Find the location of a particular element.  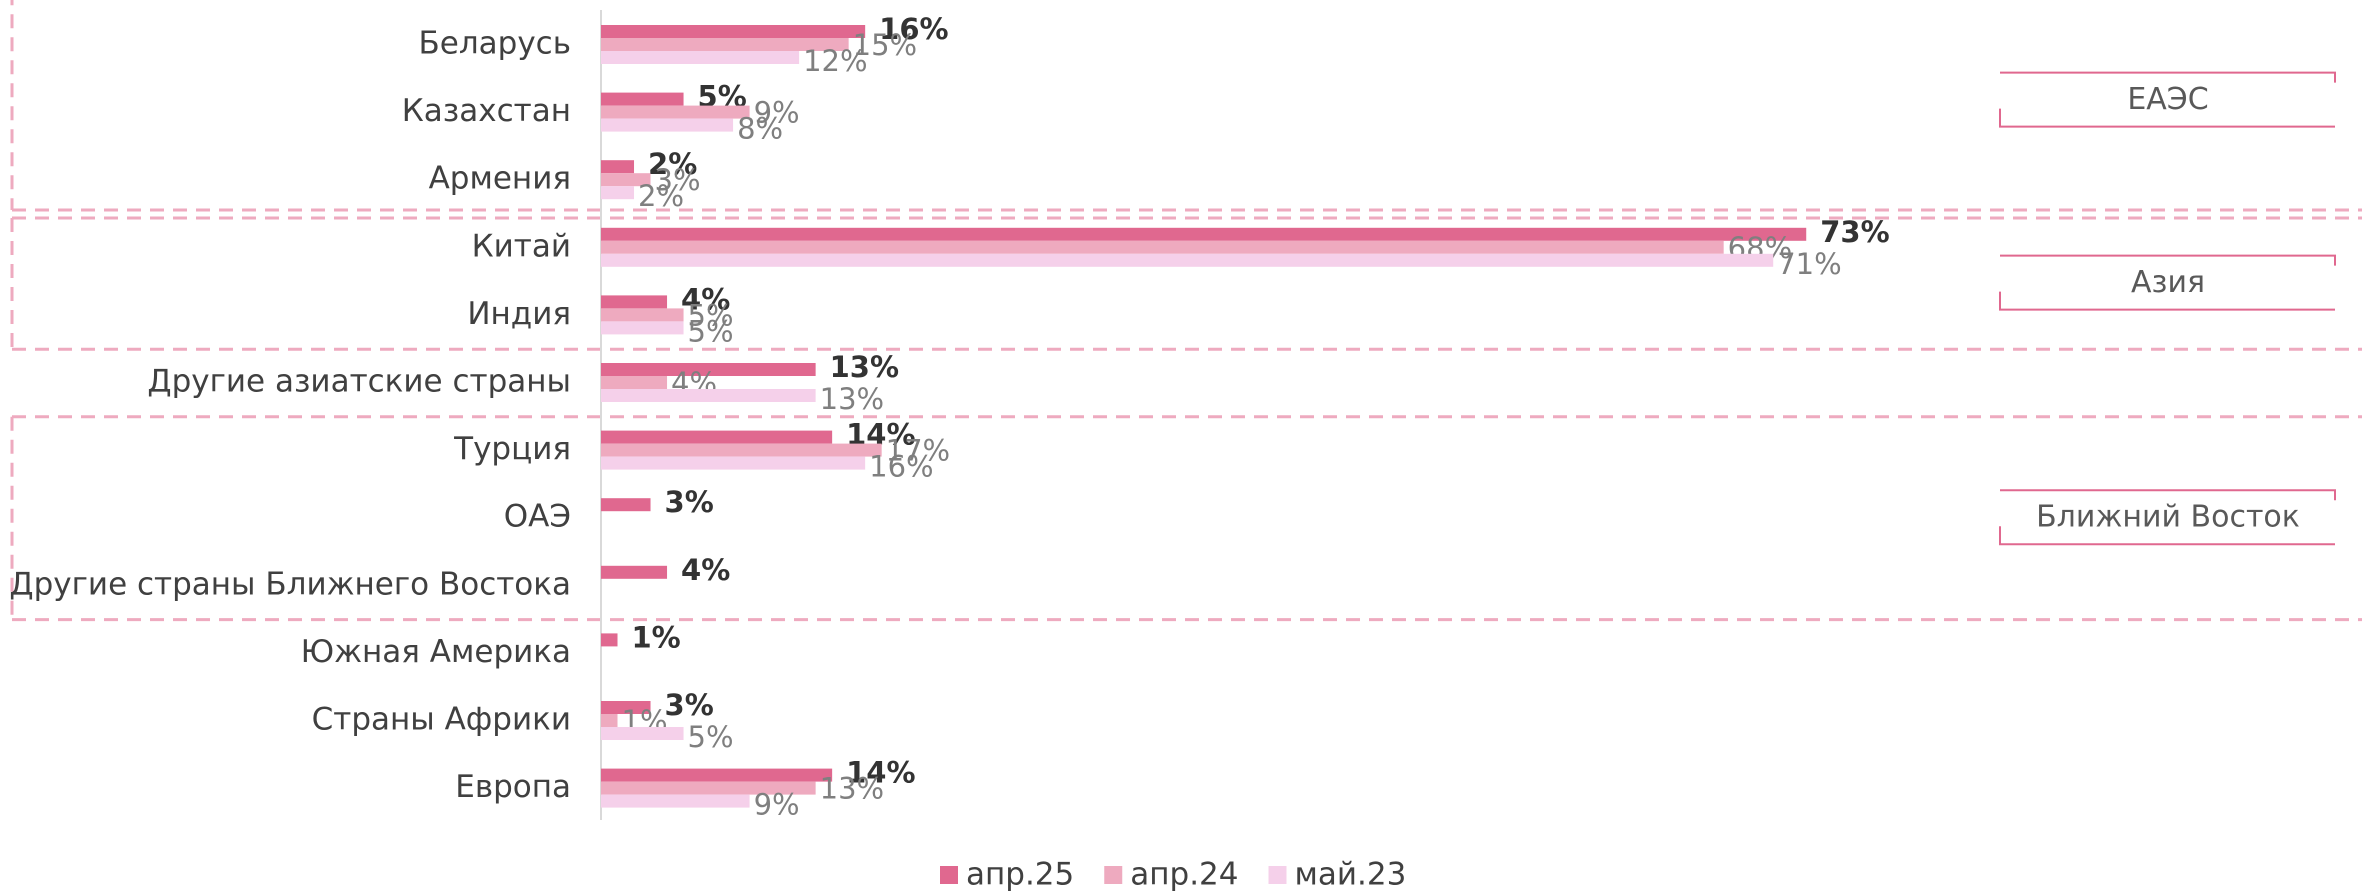

value-label: 73% is located at coordinates (1854, 232).